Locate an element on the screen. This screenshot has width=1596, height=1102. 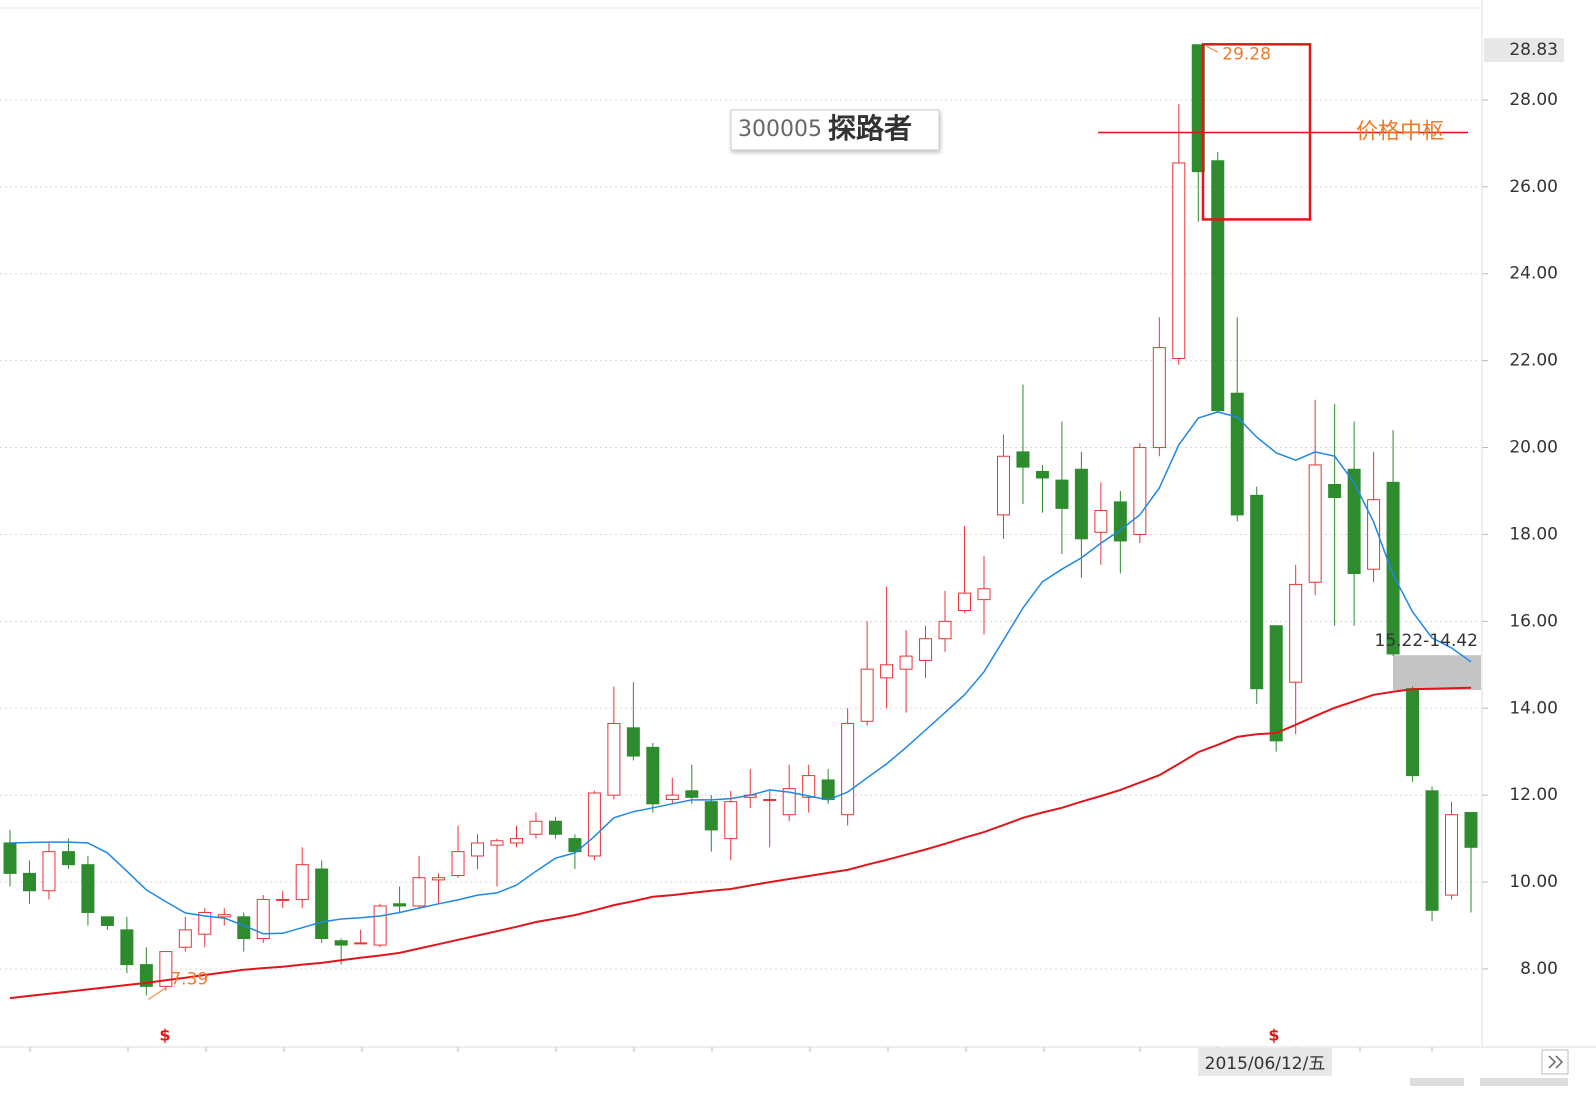
y-tick-label: 24.00 is located at coordinates (1533, 274).